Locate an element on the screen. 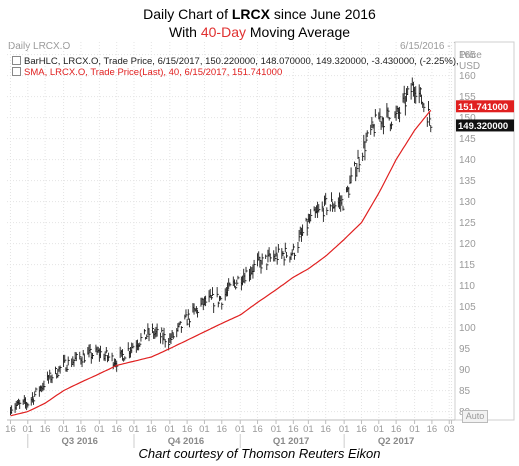  chart-credit: Chart courtesy of Thomson Reuters Eikon is located at coordinates (259, 453).